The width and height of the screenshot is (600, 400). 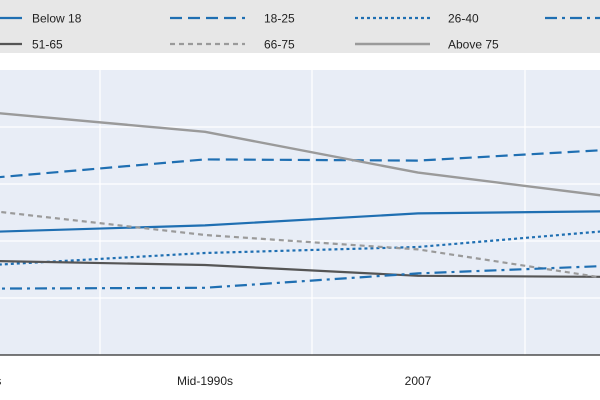 What do you see at coordinates (47, 45) in the screenshot?
I see `legend-label-51-65: 51-65` at bounding box center [47, 45].